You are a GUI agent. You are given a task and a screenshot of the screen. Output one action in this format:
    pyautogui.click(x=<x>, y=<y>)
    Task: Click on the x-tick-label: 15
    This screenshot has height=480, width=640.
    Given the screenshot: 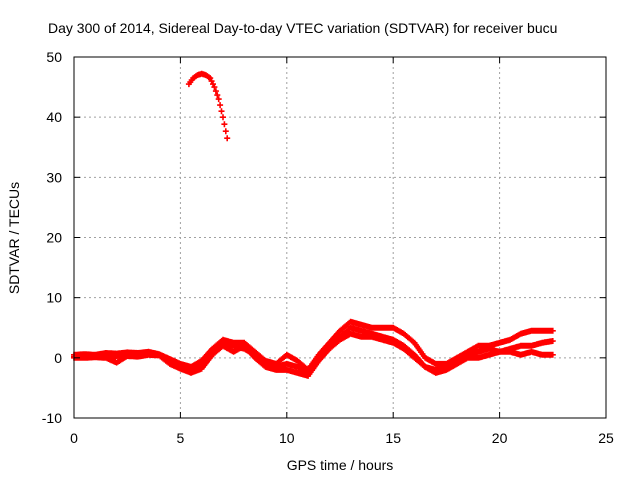 What is the action you would take?
    pyautogui.click(x=393, y=438)
    